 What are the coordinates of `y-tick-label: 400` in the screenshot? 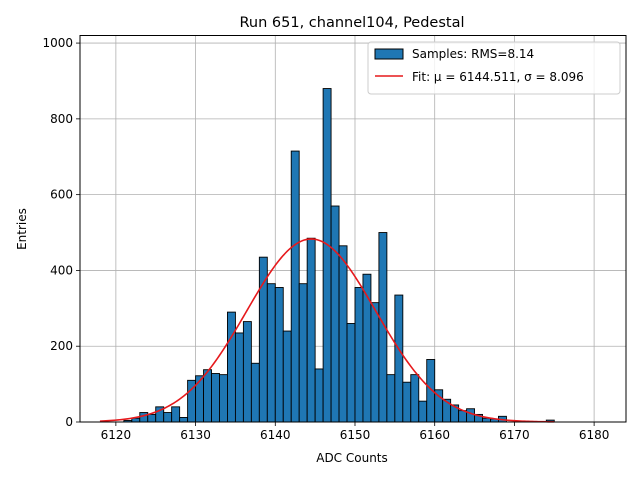 It's located at (61, 270).